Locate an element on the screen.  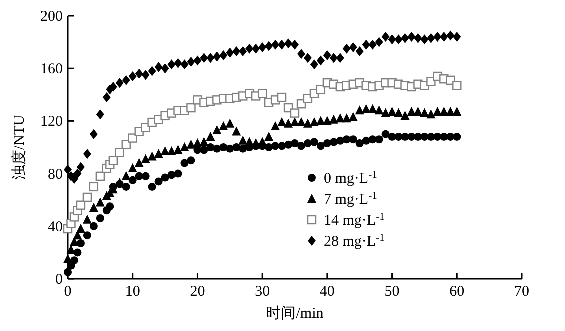
x-tick-label: 40 is located at coordinates (327, 292).